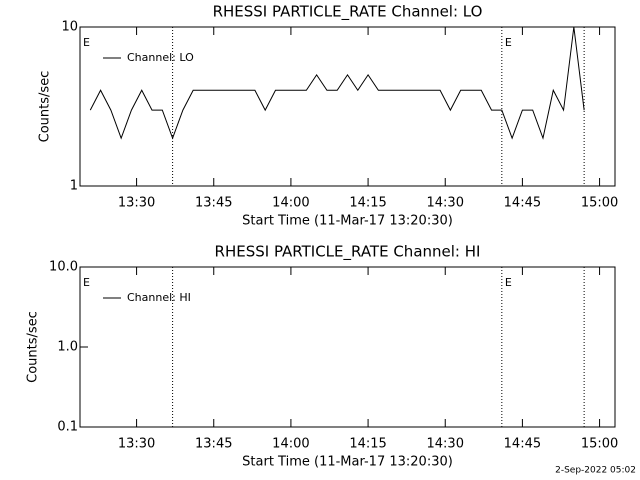 Image resolution: width=640 pixels, height=480 pixels. Describe the element at coordinates (67, 427) in the screenshot. I see `y-tick-label: 0.1` at that location.